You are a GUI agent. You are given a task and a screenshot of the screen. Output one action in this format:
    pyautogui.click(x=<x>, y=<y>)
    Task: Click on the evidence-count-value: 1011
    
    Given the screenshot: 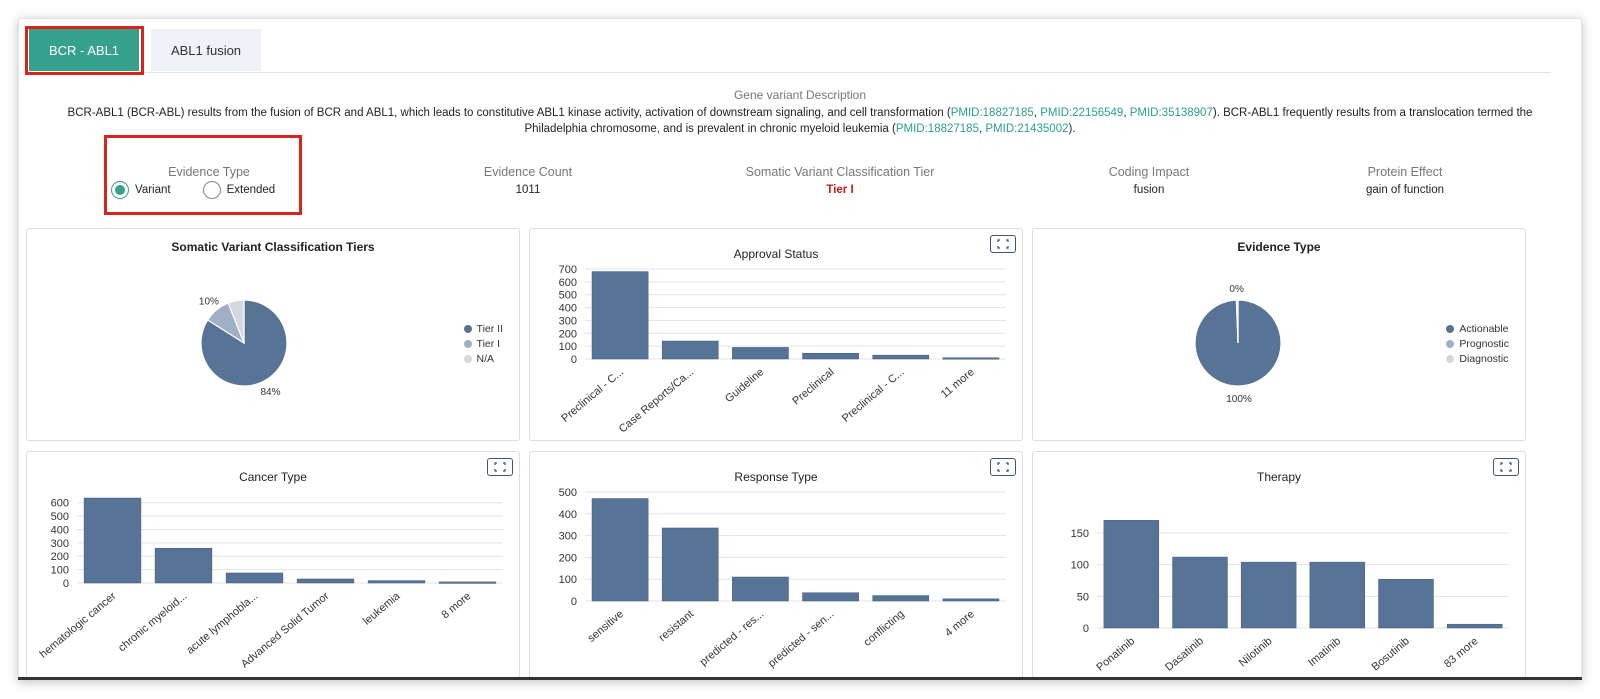 What is the action you would take?
    pyautogui.click(x=528, y=190)
    